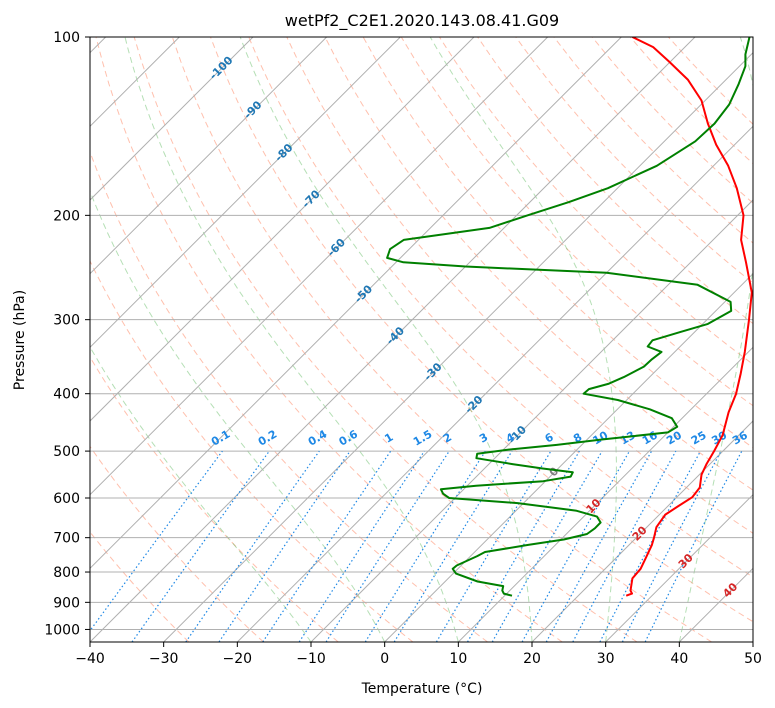  What do you see at coordinates (90, 659) in the screenshot?
I see `x-tick-label: −40` at bounding box center [90, 659].